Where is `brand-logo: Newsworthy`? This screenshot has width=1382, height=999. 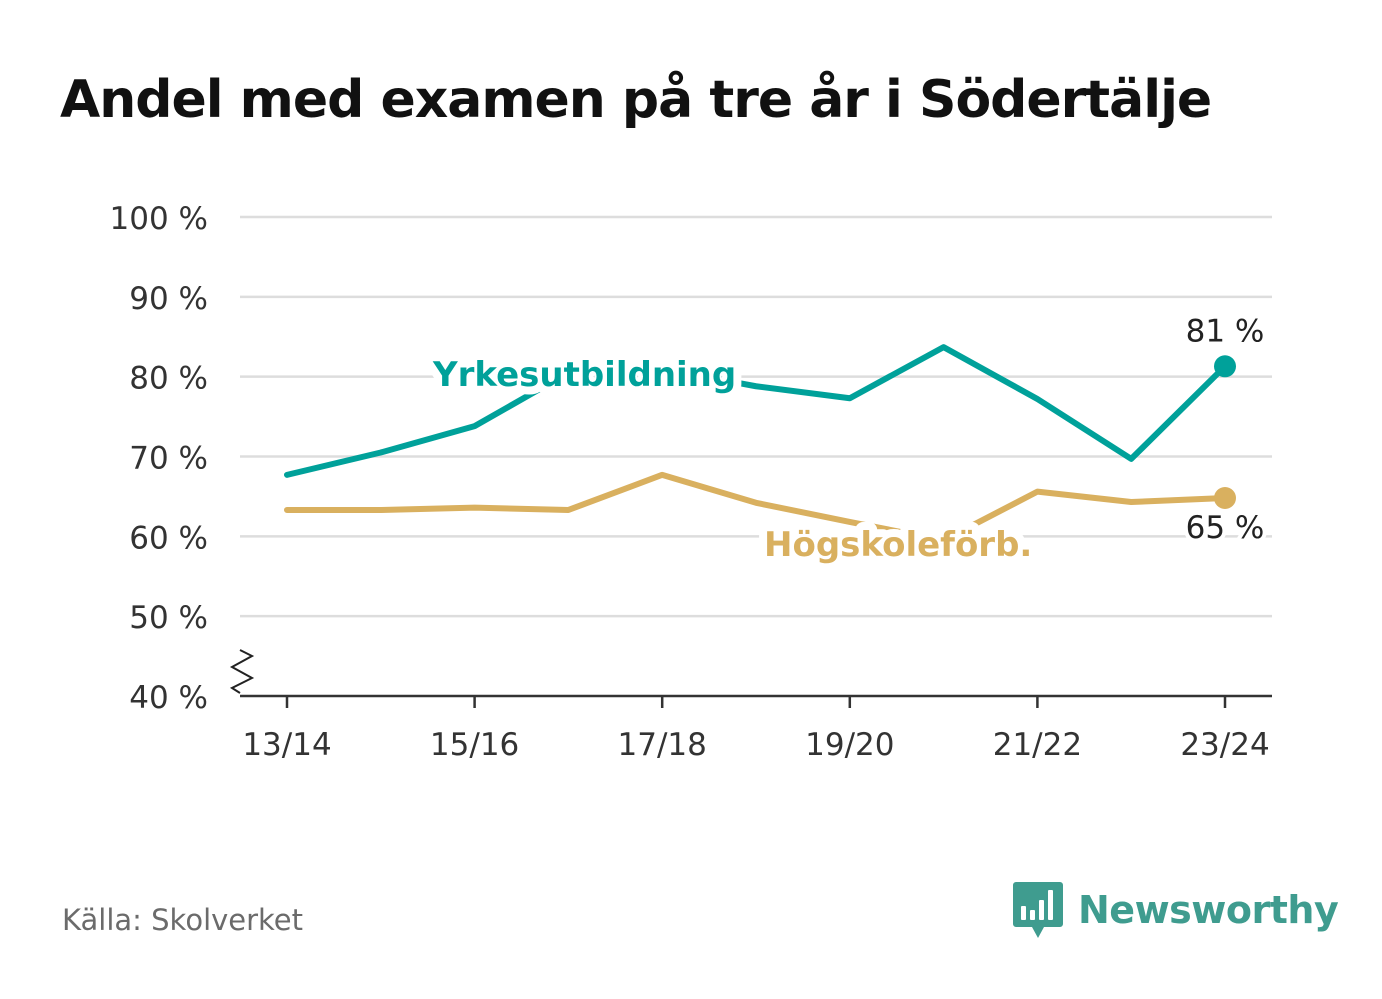 brand-logo: Newsworthy is located at coordinates (1175, 910).